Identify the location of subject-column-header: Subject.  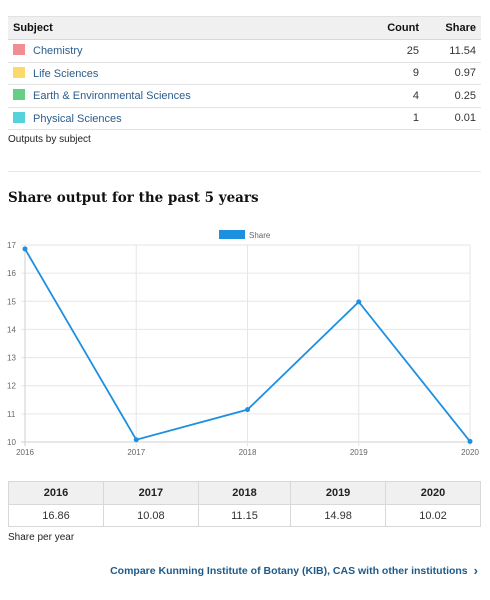
(181, 28).